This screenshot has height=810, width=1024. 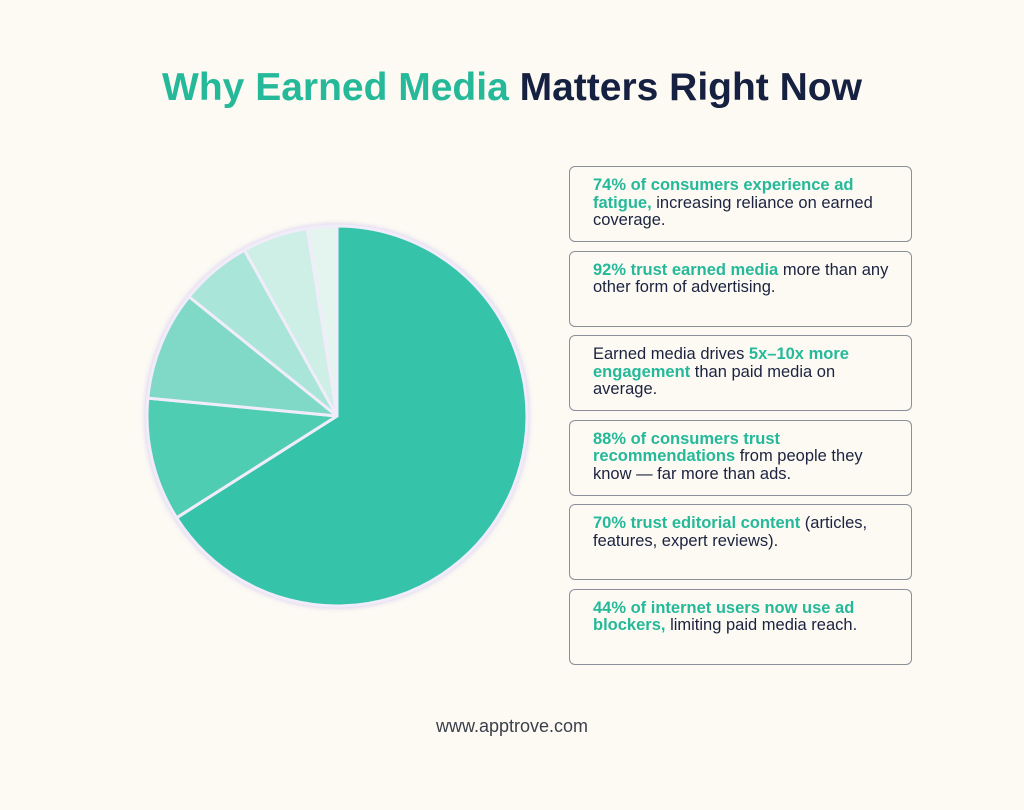 What do you see at coordinates (686, 269) in the screenshot?
I see `card-text: 92% trust earned media` at bounding box center [686, 269].